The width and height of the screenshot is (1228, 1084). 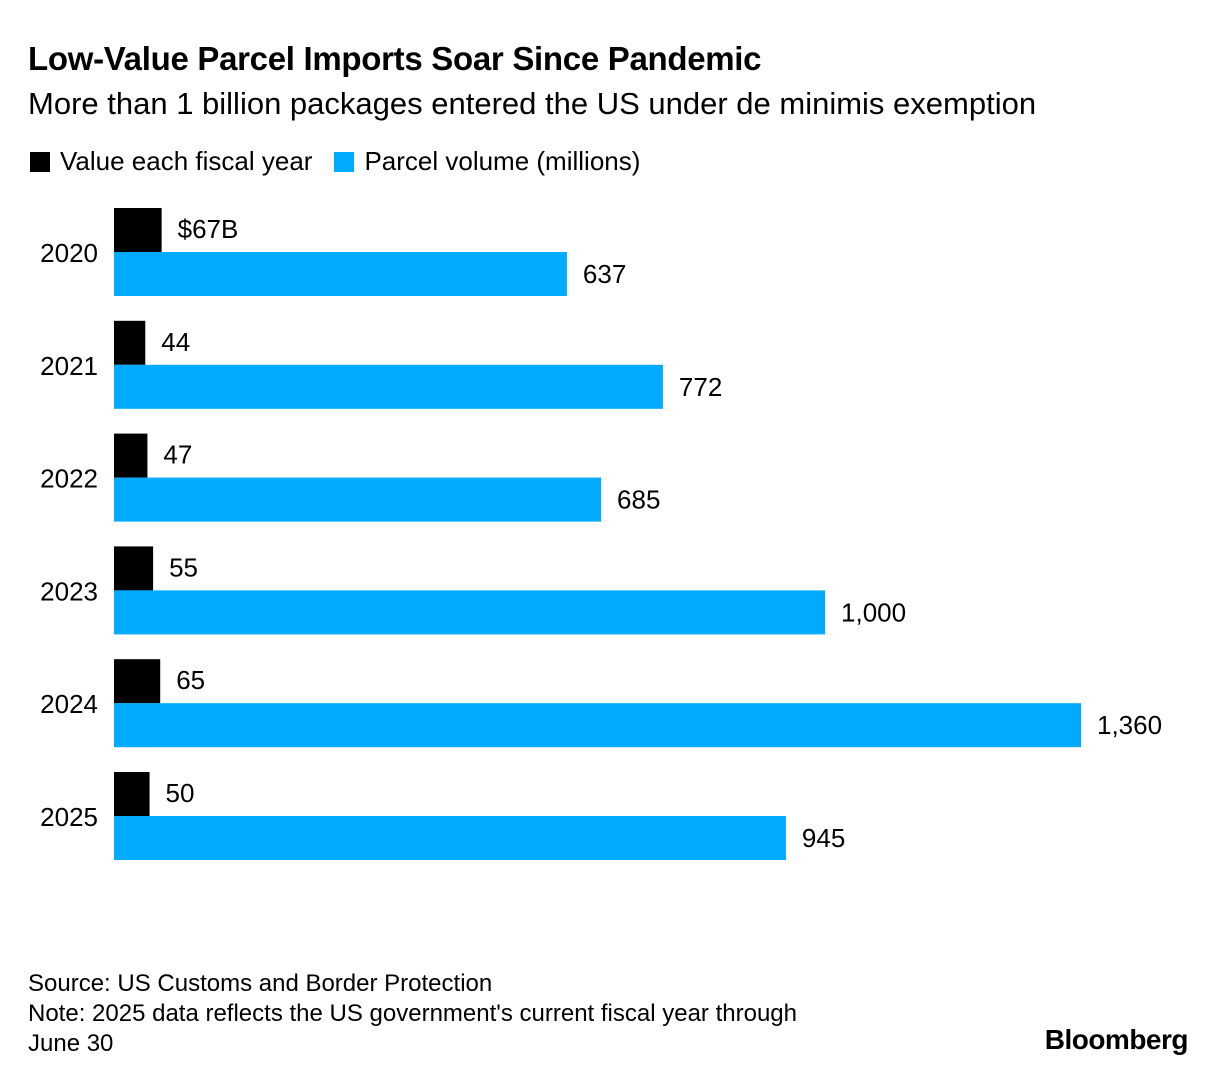 What do you see at coordinates (69, 366) in the screenshot?
I see `category-label: 2021` at bounding box center [69, 366].